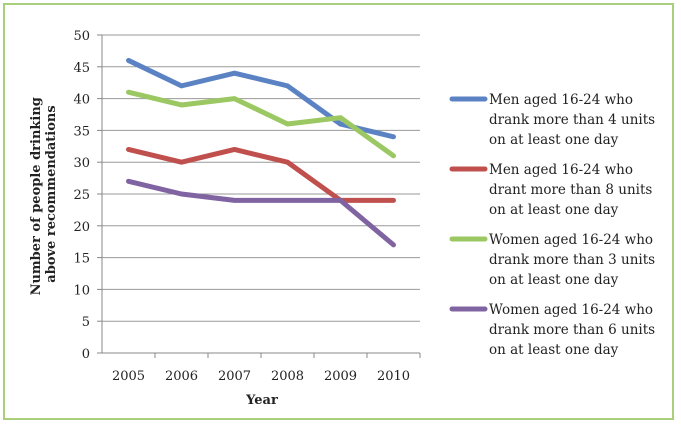  Describe the element at coordinates (86, 354) in the screenshot. I see `y-tick-label: 0` at that location.